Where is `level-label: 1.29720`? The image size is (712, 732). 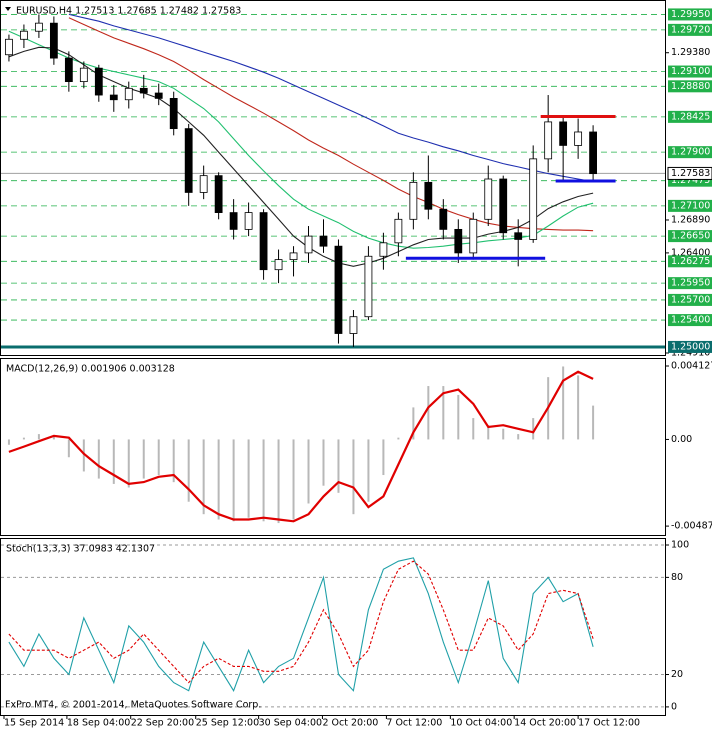 level-label: 1.29720 is located at coordinates (690, 29).